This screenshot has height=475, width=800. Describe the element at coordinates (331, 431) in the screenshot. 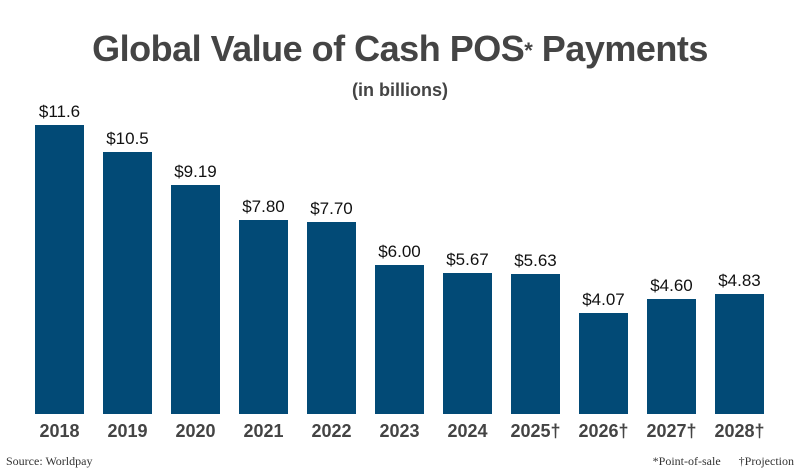

I see `x-tick-label: 2022` at that location.